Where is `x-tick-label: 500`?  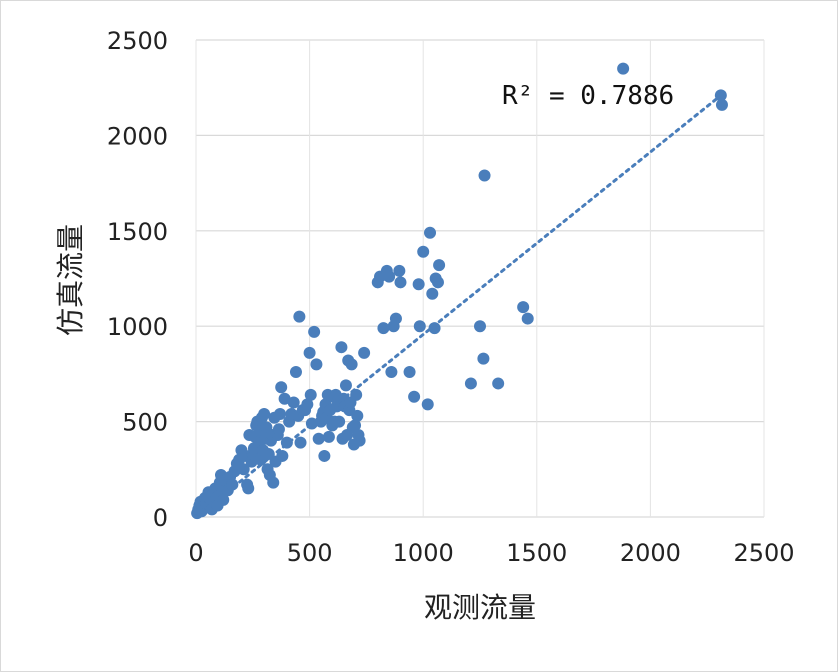
x-tick-label: 500 is located at coordinates (310, 553).